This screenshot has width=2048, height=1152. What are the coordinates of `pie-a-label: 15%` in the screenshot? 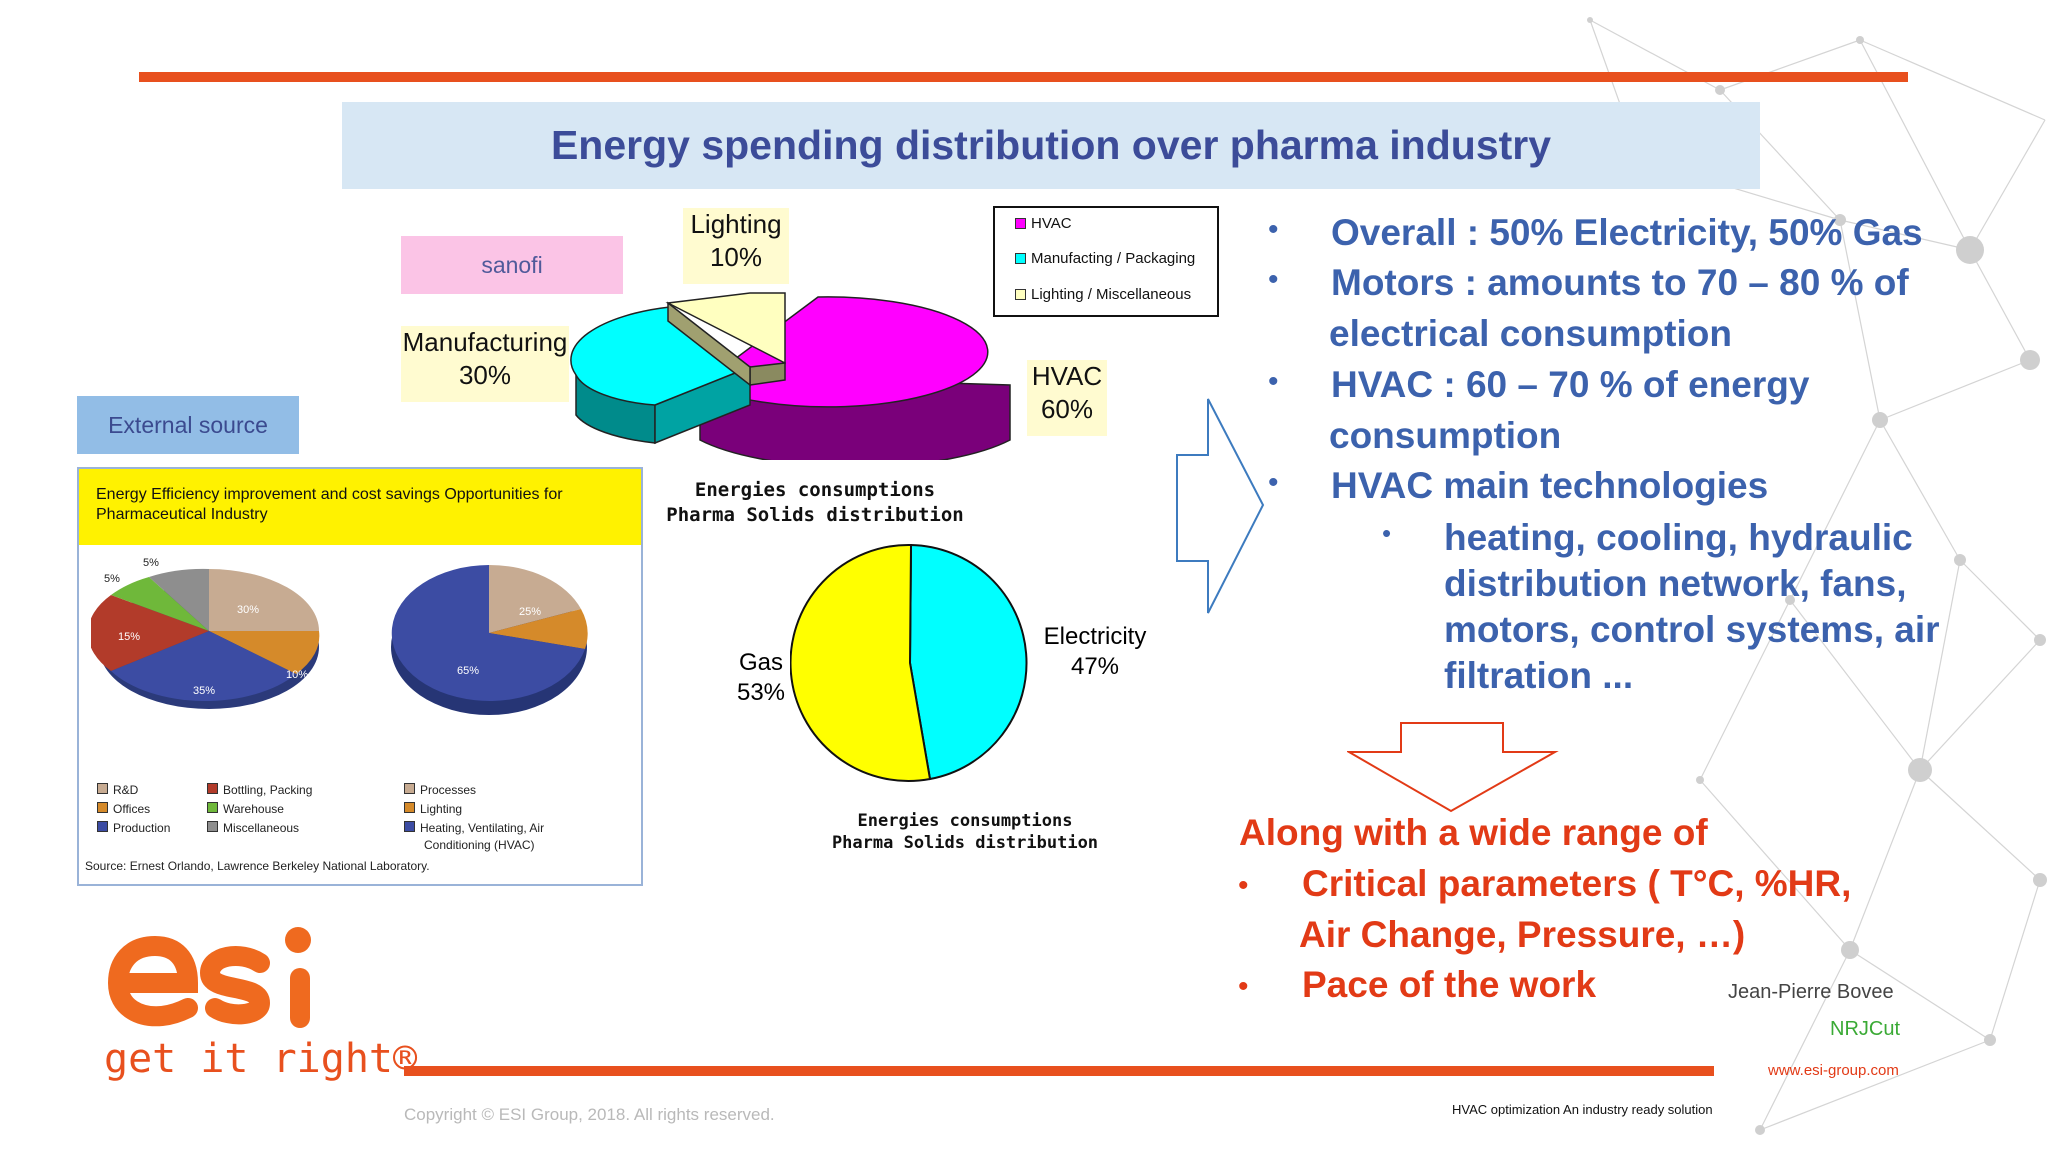 It's located at (129, 637).